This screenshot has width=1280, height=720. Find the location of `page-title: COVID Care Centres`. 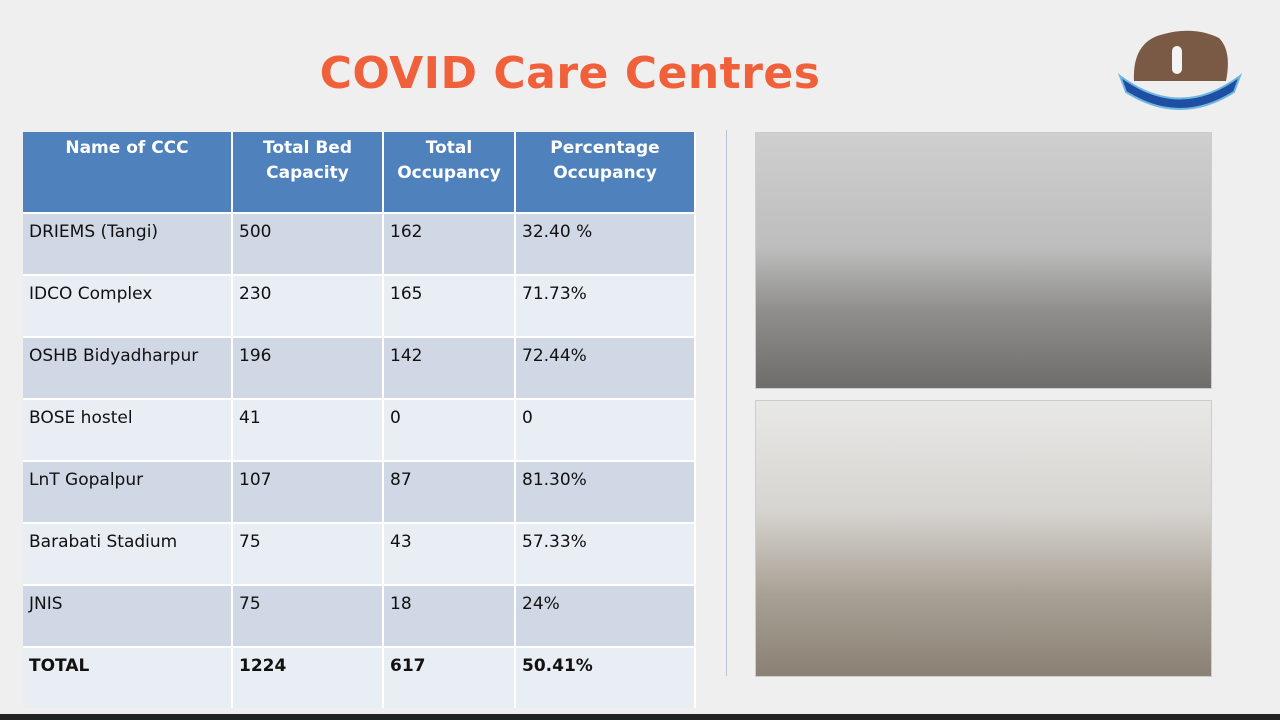

page-title: COVID Care Centres is located at coordinates (570, 73).